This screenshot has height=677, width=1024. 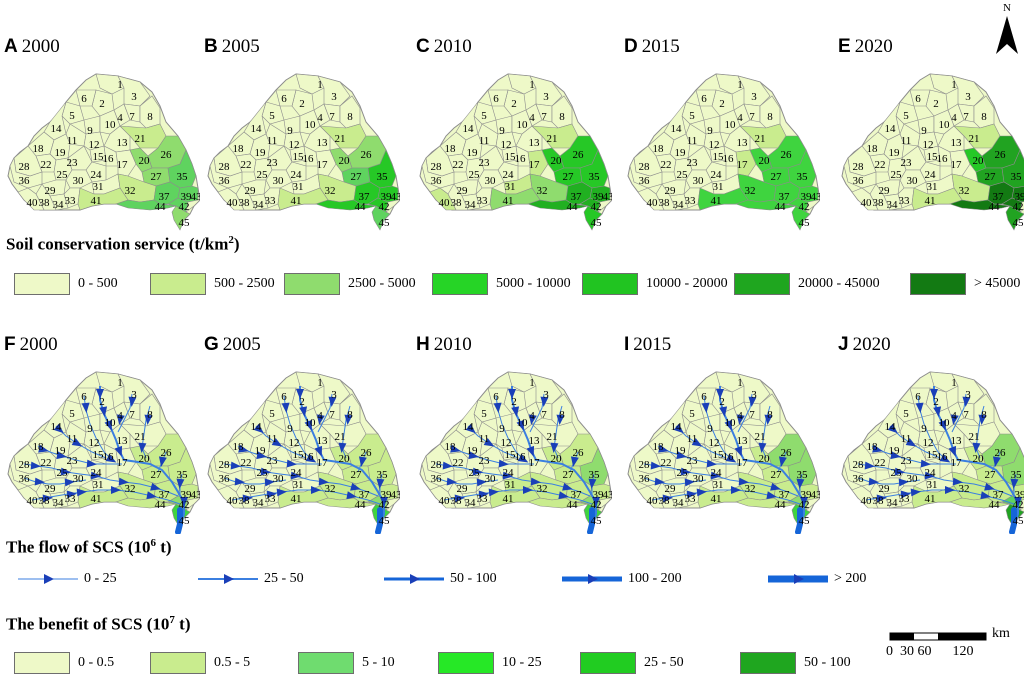 I want to click on panel-letter: A, so click(x=11, y=46).